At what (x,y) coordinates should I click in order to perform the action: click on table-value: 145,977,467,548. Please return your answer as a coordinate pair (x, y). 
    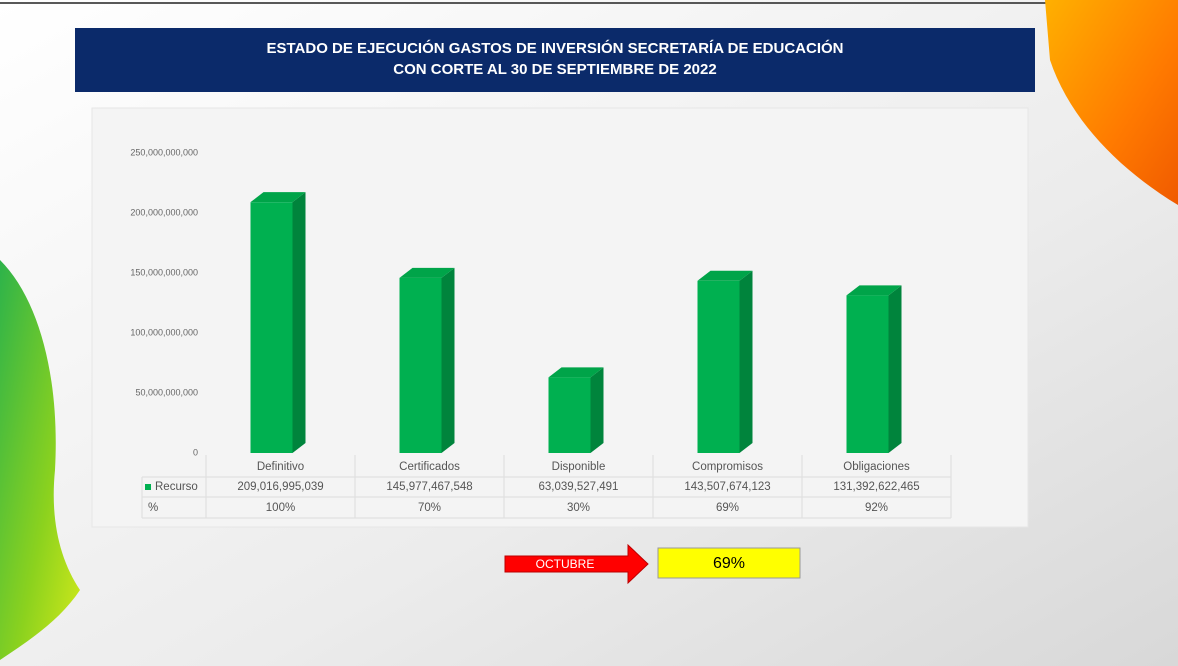
    Looking at the image, I should click on (429, 487).